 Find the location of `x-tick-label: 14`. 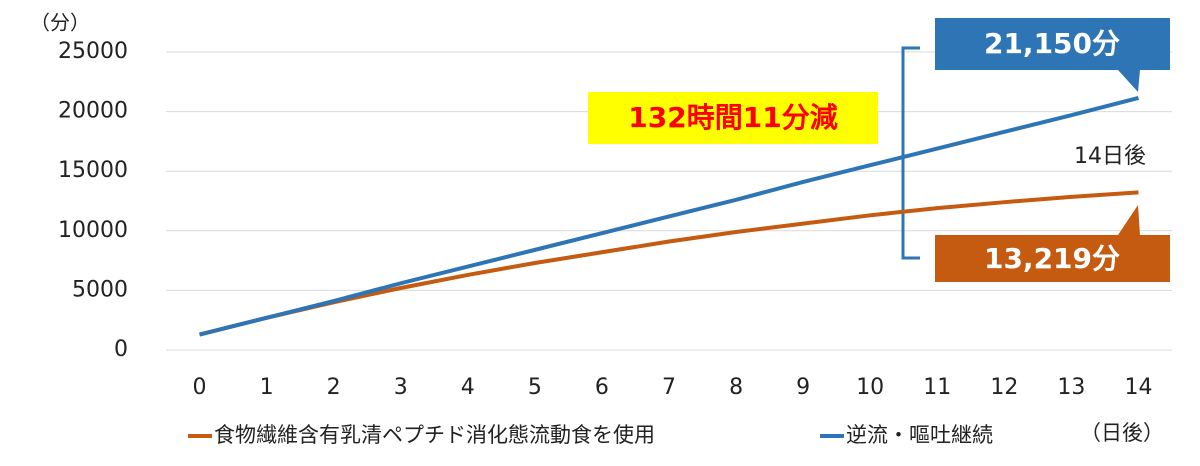

x-tick-label: 14 is located at coordinates (1138, 387).